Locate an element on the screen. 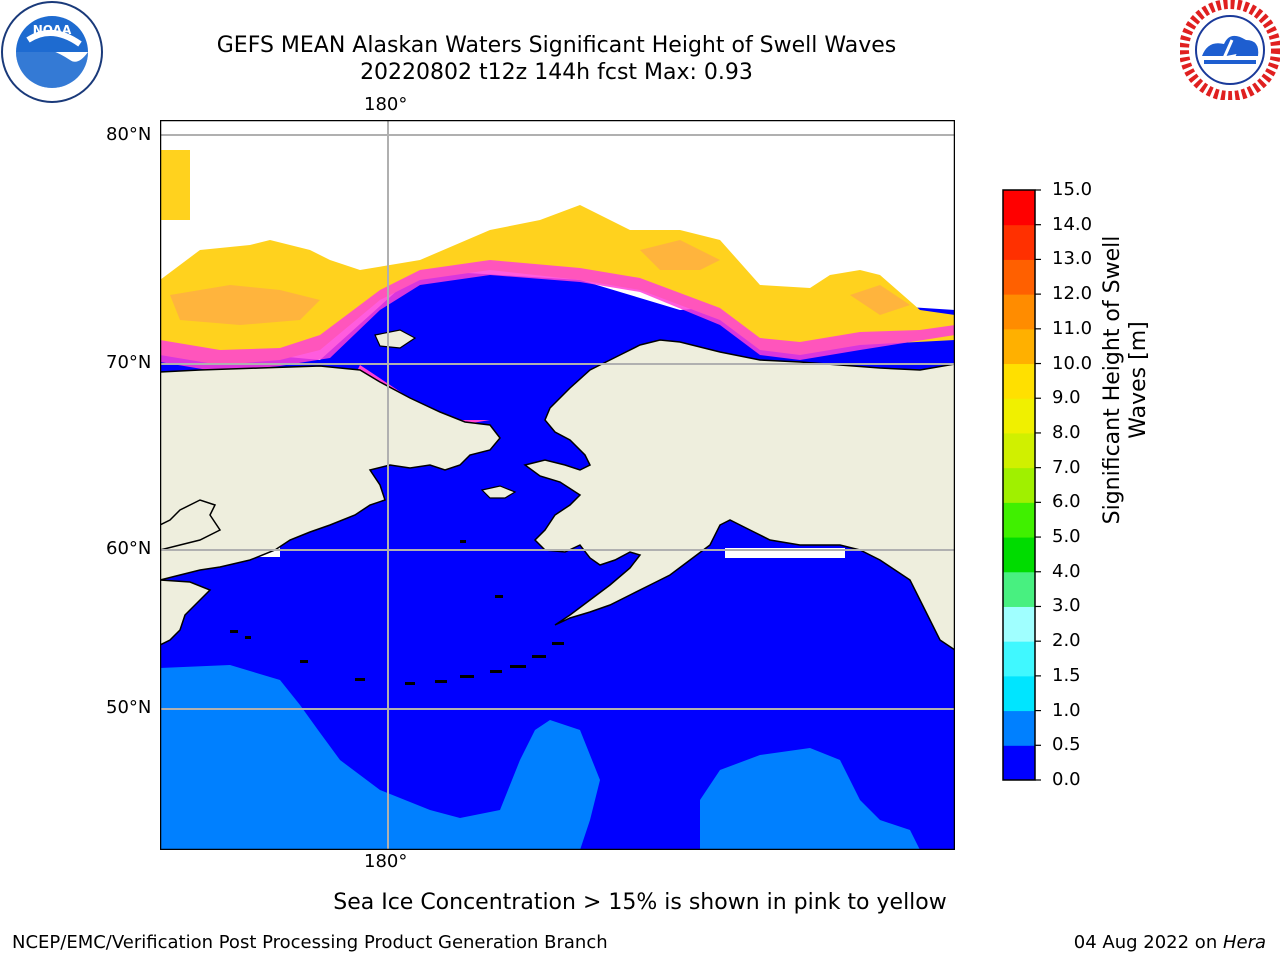 This screenshot has width=1280, height=960. colorbar-tick-label: 9.0 is located at coordinates (1066, 398).